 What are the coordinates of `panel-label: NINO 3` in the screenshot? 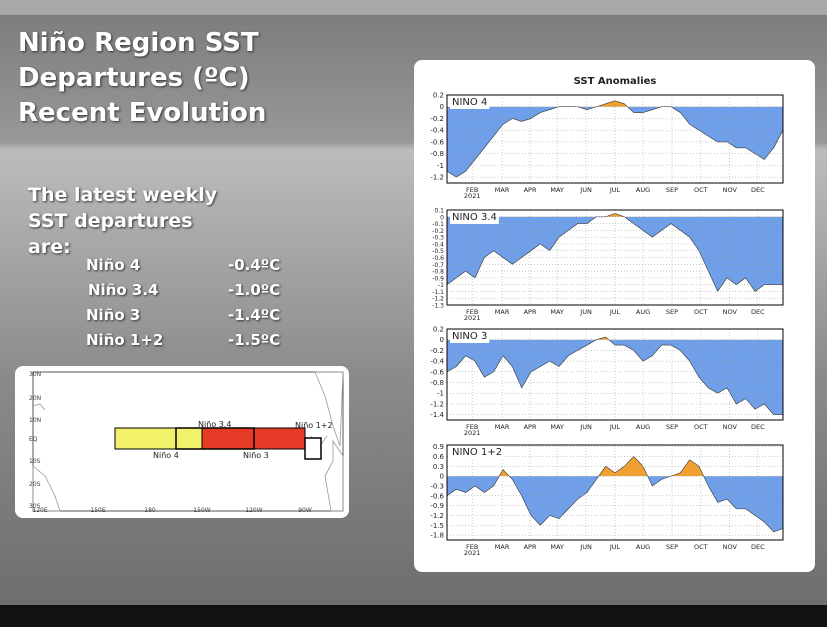 It's located at (469, 336).